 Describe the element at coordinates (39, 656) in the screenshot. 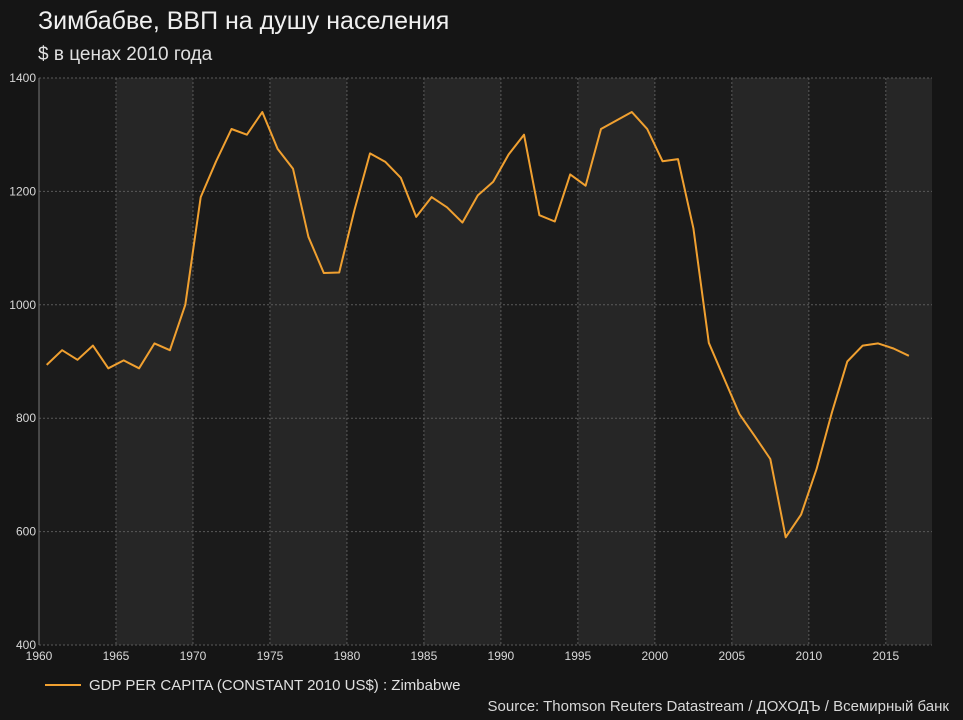

I see `x-tick-label: 1960` at that location.